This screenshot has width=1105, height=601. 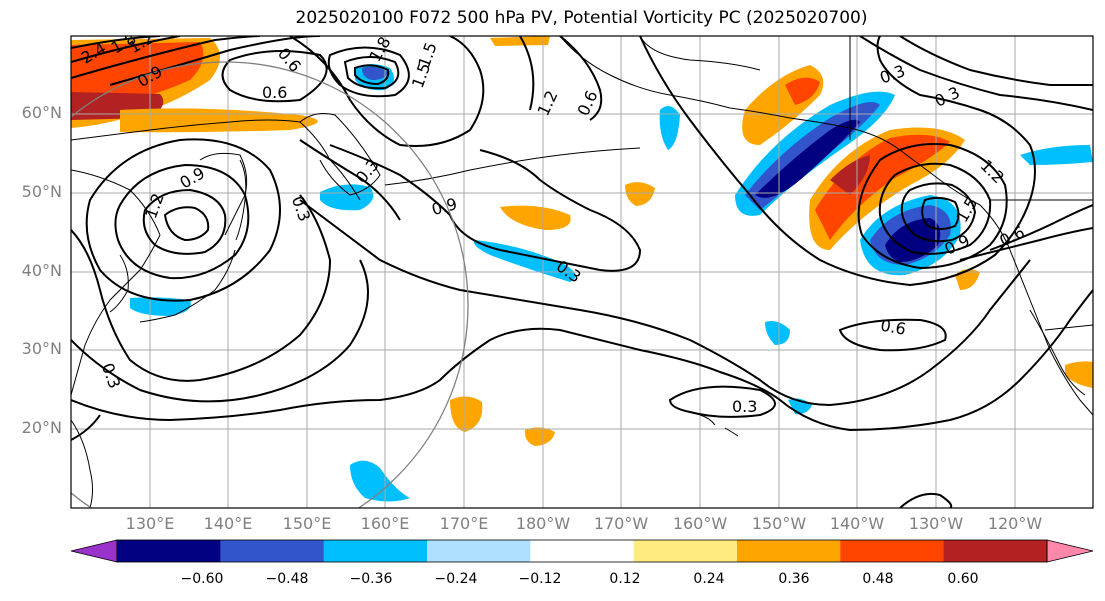 What do you see at coordinates (1026, 244) in the screenshot?
I see `contour-09-southeast` at bounding box center [1026, 244].